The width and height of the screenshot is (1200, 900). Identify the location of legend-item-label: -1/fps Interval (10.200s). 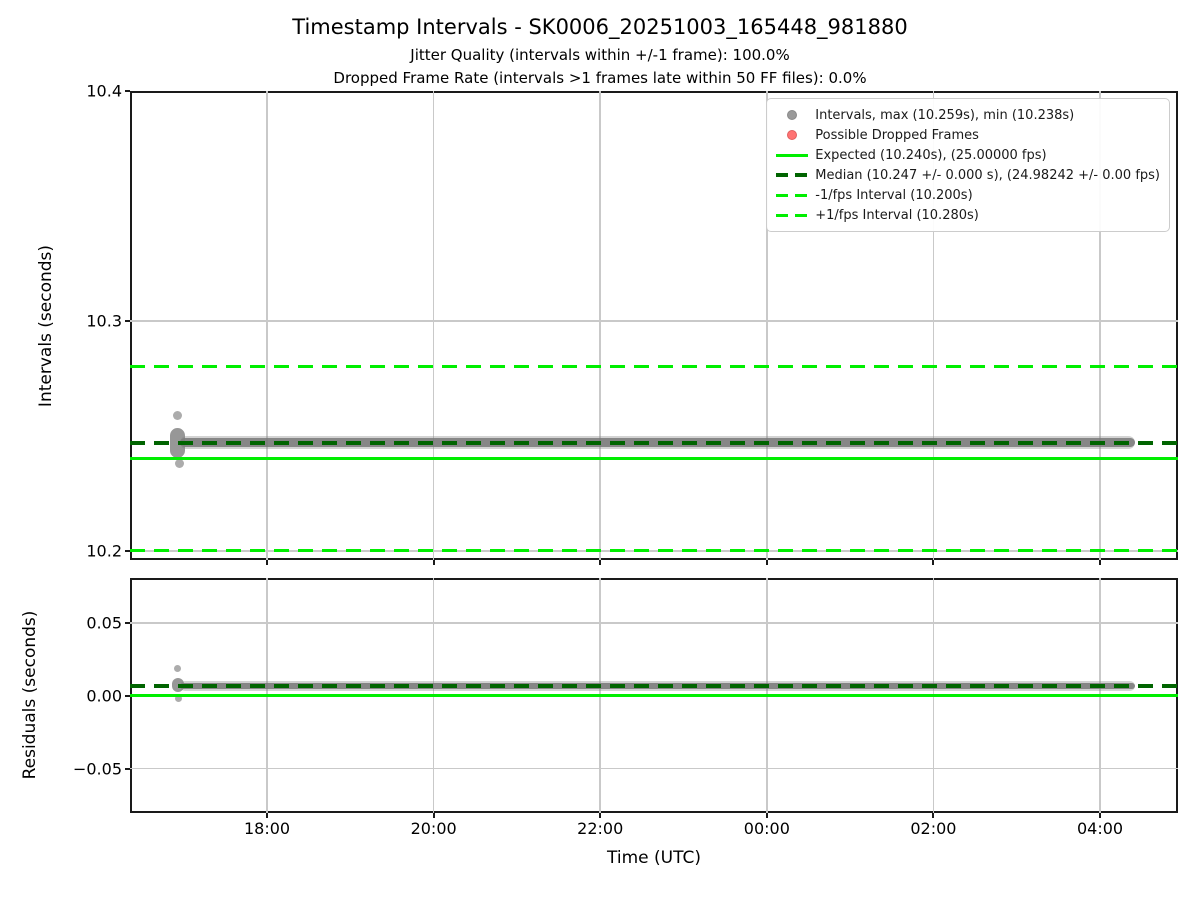
(894, 195).